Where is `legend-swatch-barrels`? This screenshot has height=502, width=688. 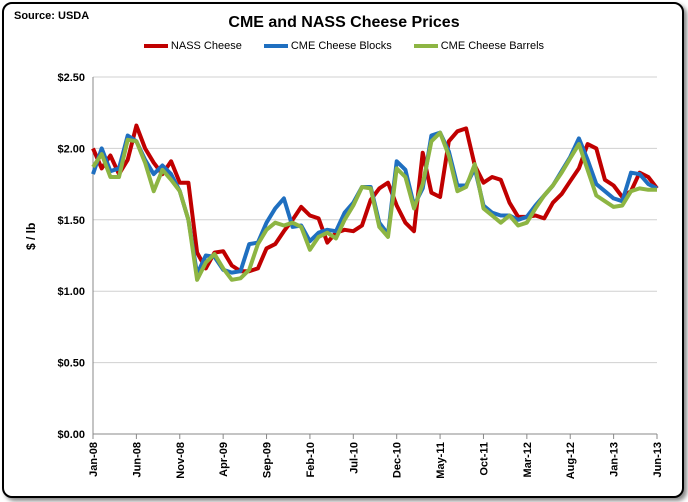 legend-swatch-barrels is located at coordinates (425, 46).